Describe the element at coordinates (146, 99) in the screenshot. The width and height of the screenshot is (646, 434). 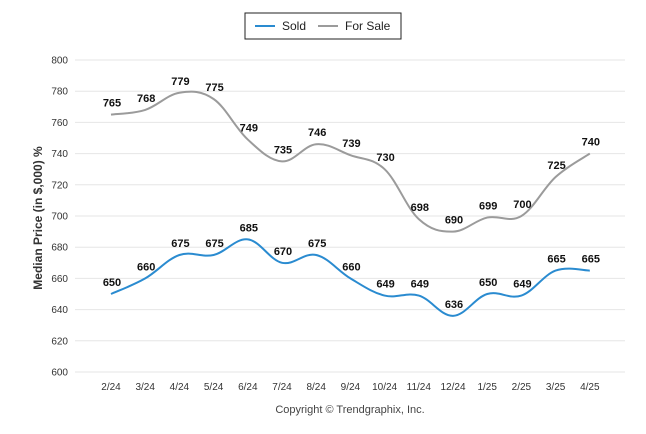
I see `data-label-for-sale: 768` at that location.